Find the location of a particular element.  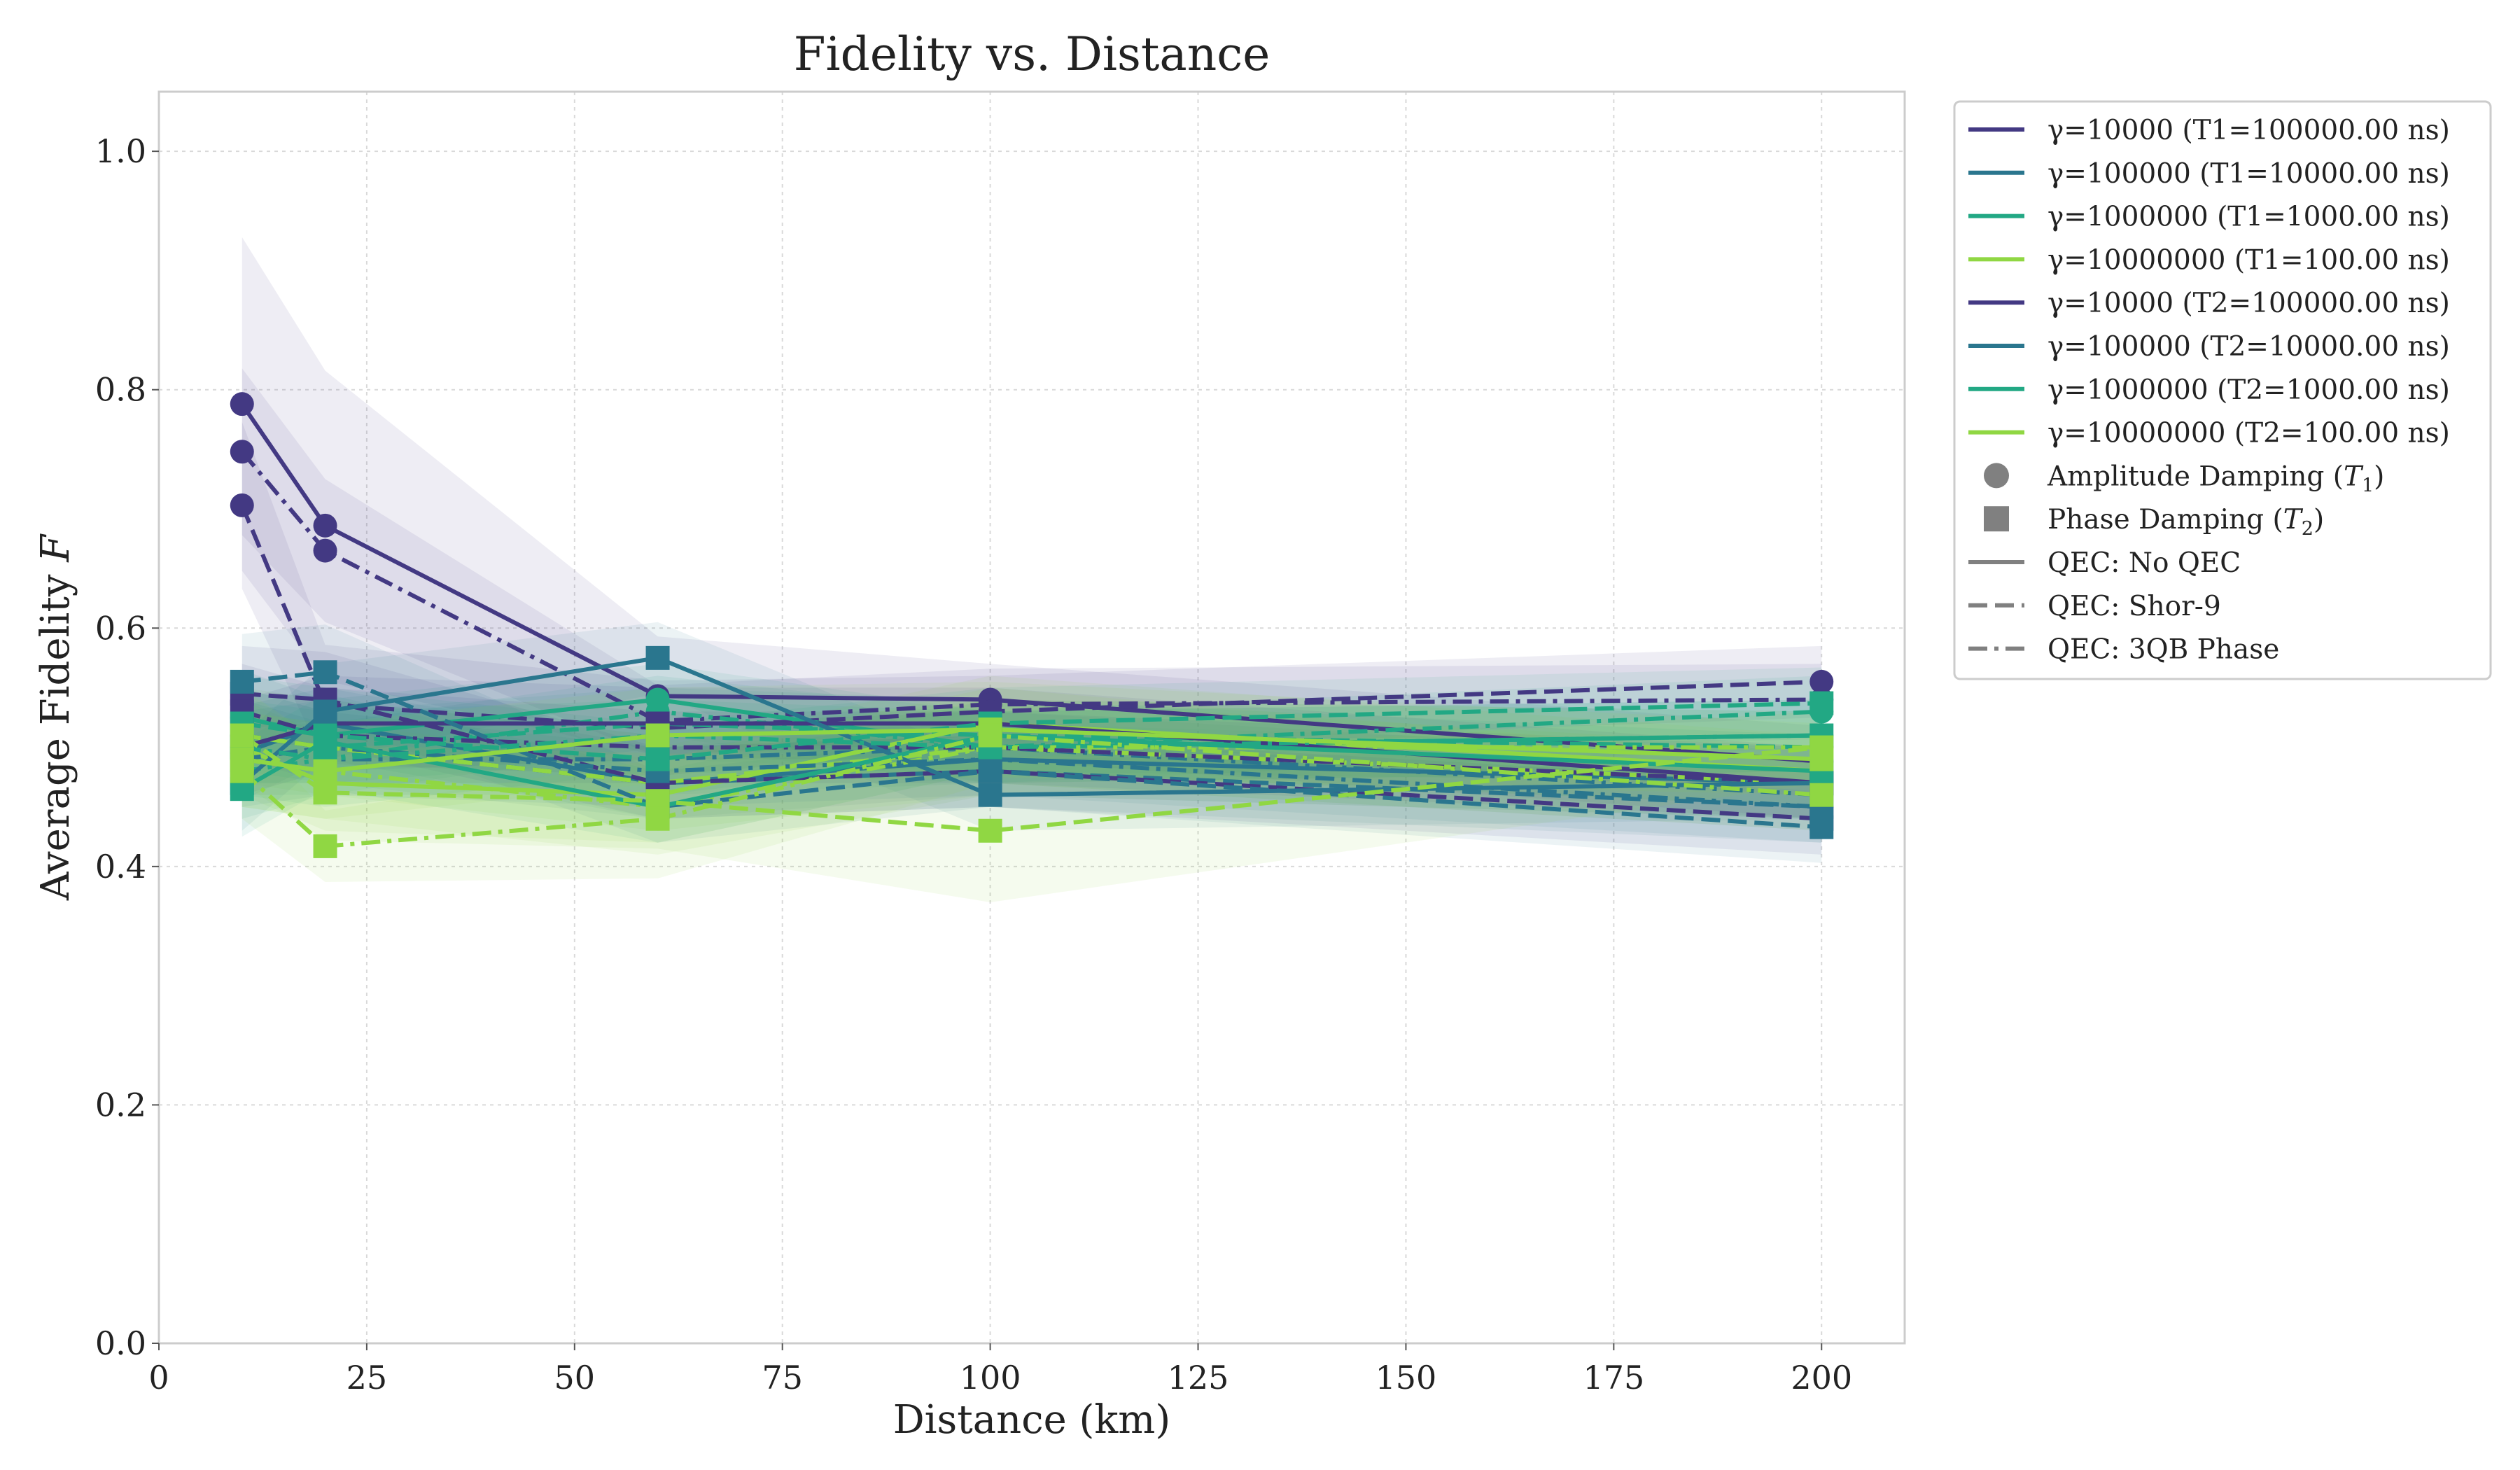

x-axis-label: Distance (km) is located at coordinates (1032, 1420).